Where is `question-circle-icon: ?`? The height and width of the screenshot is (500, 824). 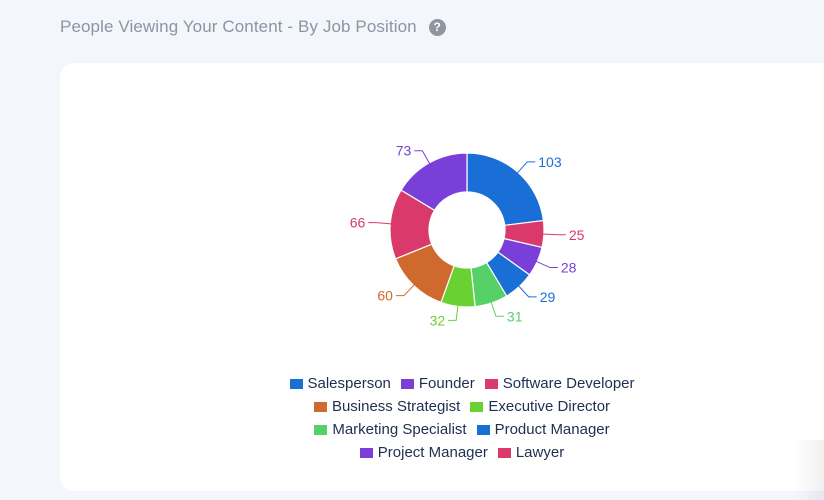 question-circle-icon: ? is located at coordinates (437, 27).